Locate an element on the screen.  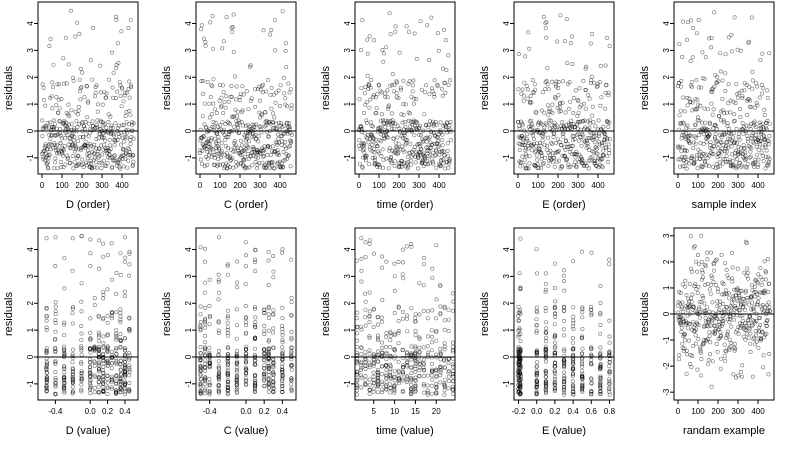
y-tick-label: 3 is located at coordinates (506, 276).